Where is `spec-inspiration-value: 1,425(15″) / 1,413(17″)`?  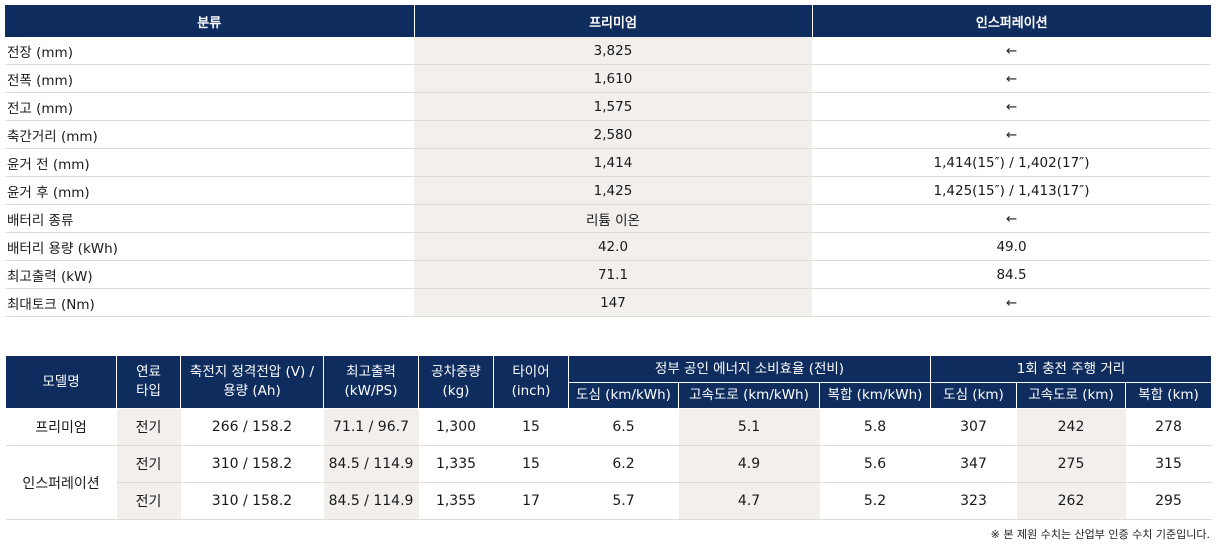 spec-inspiration-value: 1,425(15″) / 1,413(17″) is located at coordinates (1011, 190).